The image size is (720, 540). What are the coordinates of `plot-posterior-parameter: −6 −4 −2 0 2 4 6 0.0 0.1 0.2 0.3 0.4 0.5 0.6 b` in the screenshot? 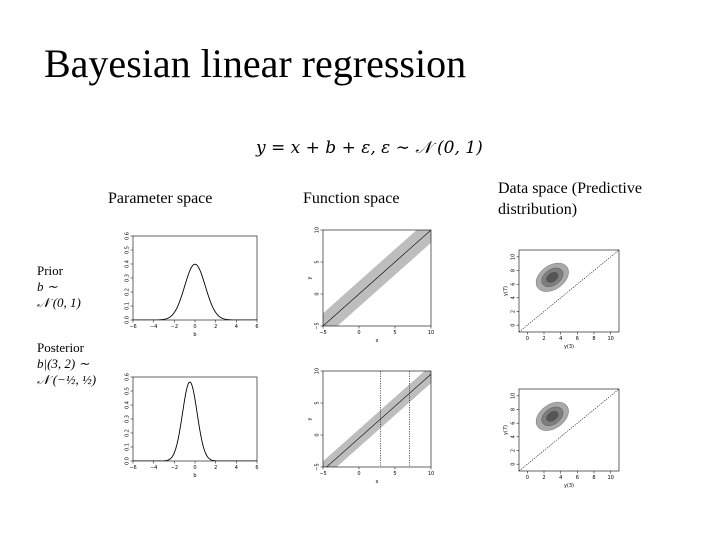 It's located at (192, 426).